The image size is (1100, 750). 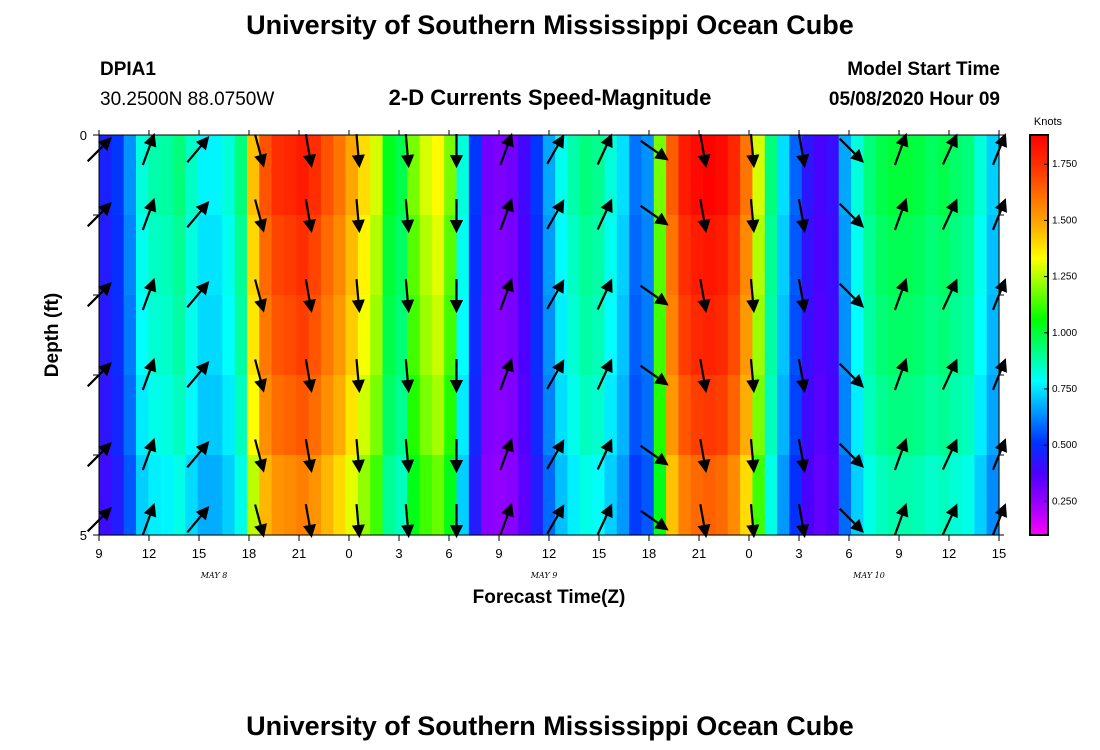 What do you see at coordinates (1048, 122) in the screenshot?
I see `colorbar-unit: Knots` at bounding box center [1048, 122].